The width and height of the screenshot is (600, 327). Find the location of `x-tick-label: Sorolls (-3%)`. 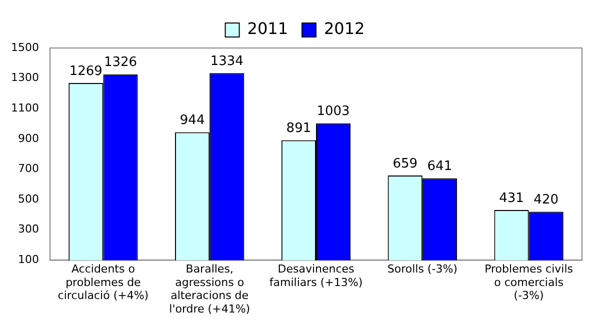

x-tick-label: Sorolls (-3%) is located at coordinates (422, 269).